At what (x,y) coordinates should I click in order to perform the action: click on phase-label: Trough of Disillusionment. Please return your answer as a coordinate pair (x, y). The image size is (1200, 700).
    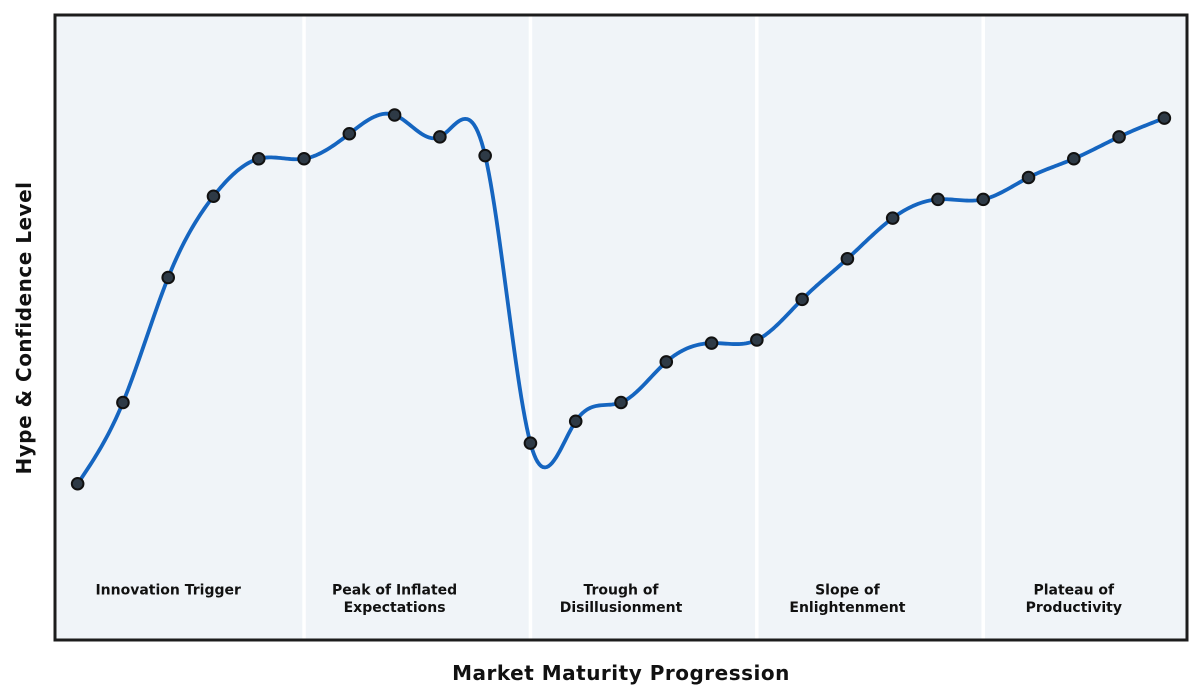
    Looking at the image, I should click on (621, 600).